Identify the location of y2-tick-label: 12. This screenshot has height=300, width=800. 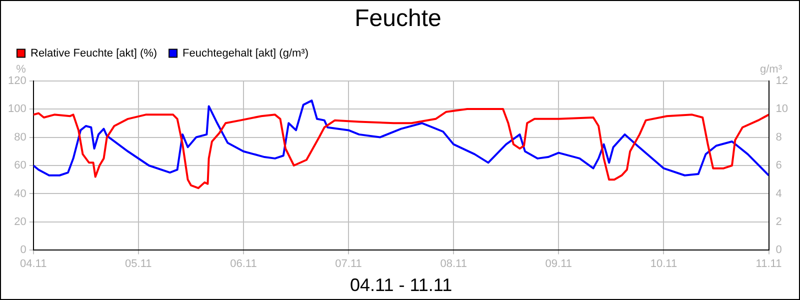
(782, 80).